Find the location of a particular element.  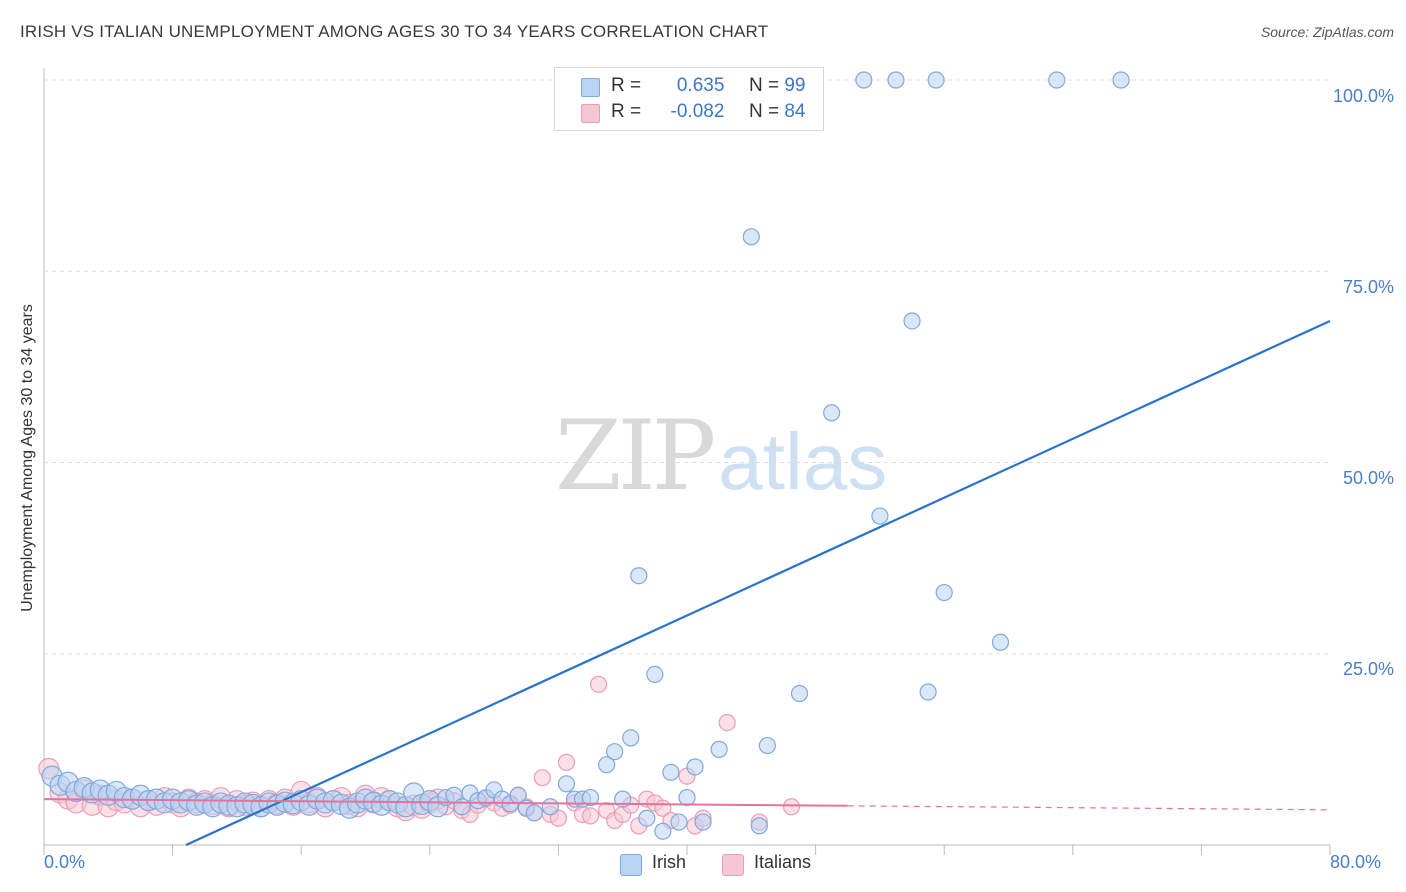

italians-n-value: 84 is located at coordinates (795, 111).